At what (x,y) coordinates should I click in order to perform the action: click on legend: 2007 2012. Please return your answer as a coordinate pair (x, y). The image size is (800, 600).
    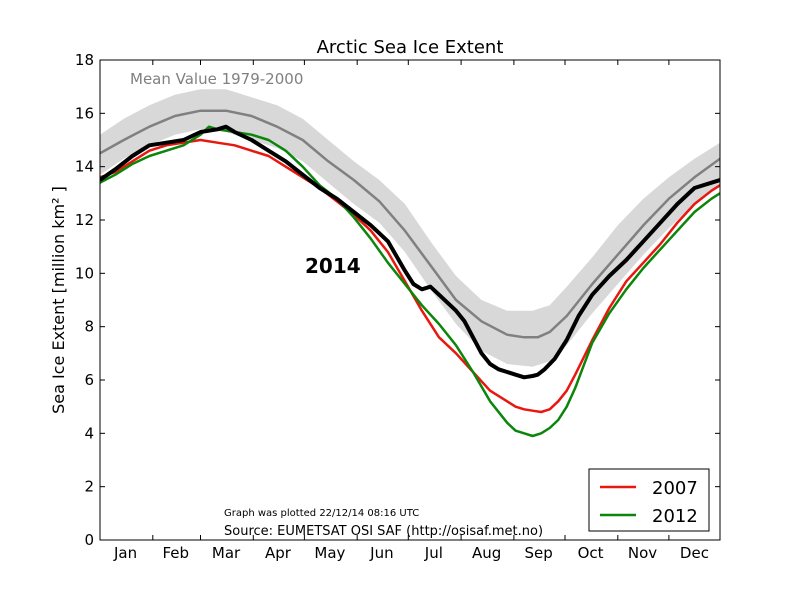
    Looking at the image, I should click on (649, 500).